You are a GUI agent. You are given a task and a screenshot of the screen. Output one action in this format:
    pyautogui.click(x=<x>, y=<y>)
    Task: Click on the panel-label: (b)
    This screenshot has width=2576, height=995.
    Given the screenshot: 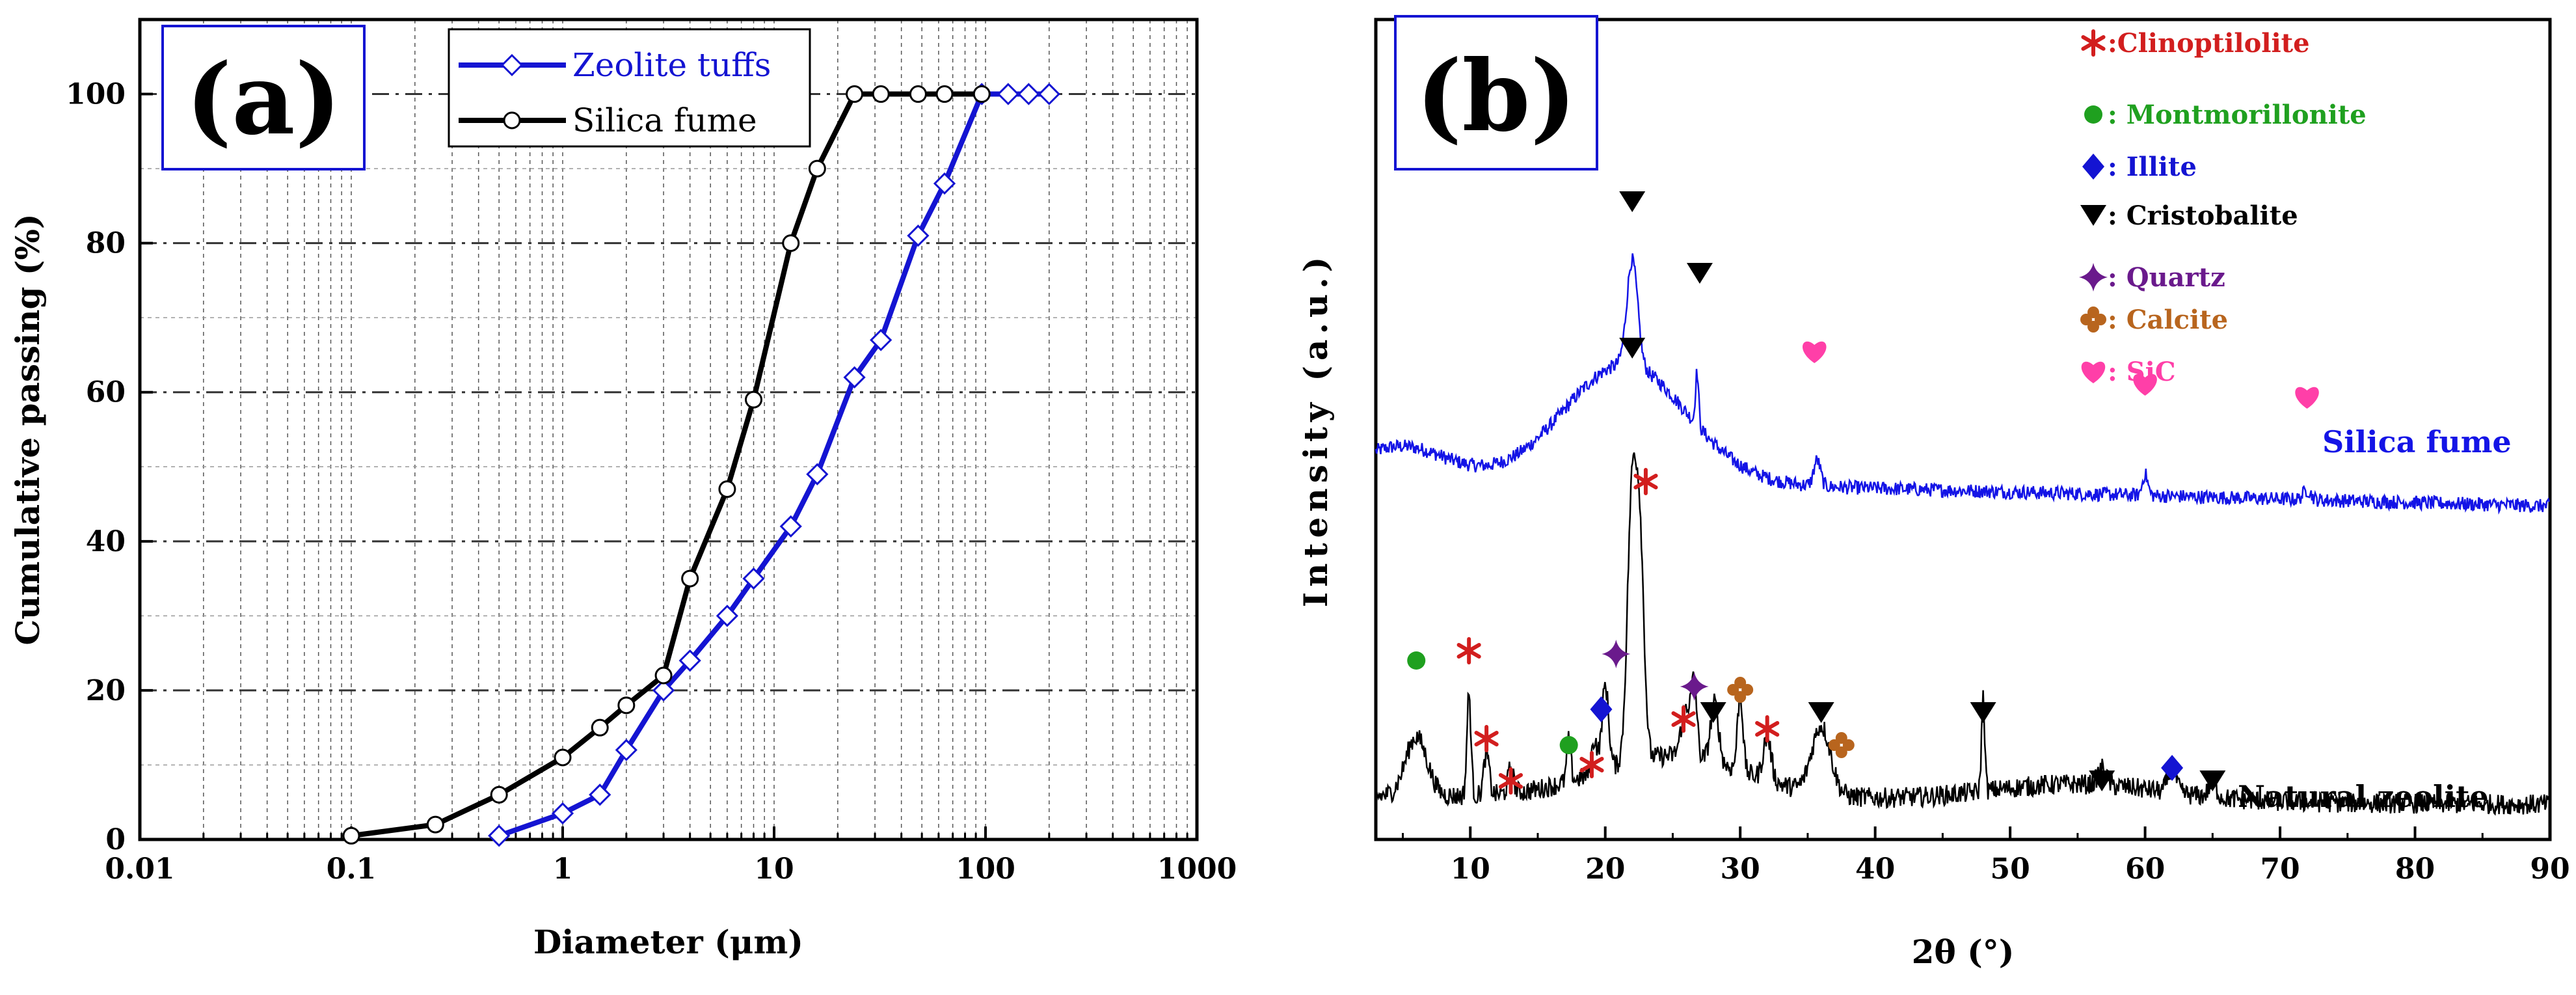 What is the action you would take?
    pyautogui.click(x=1496, y=96)
    